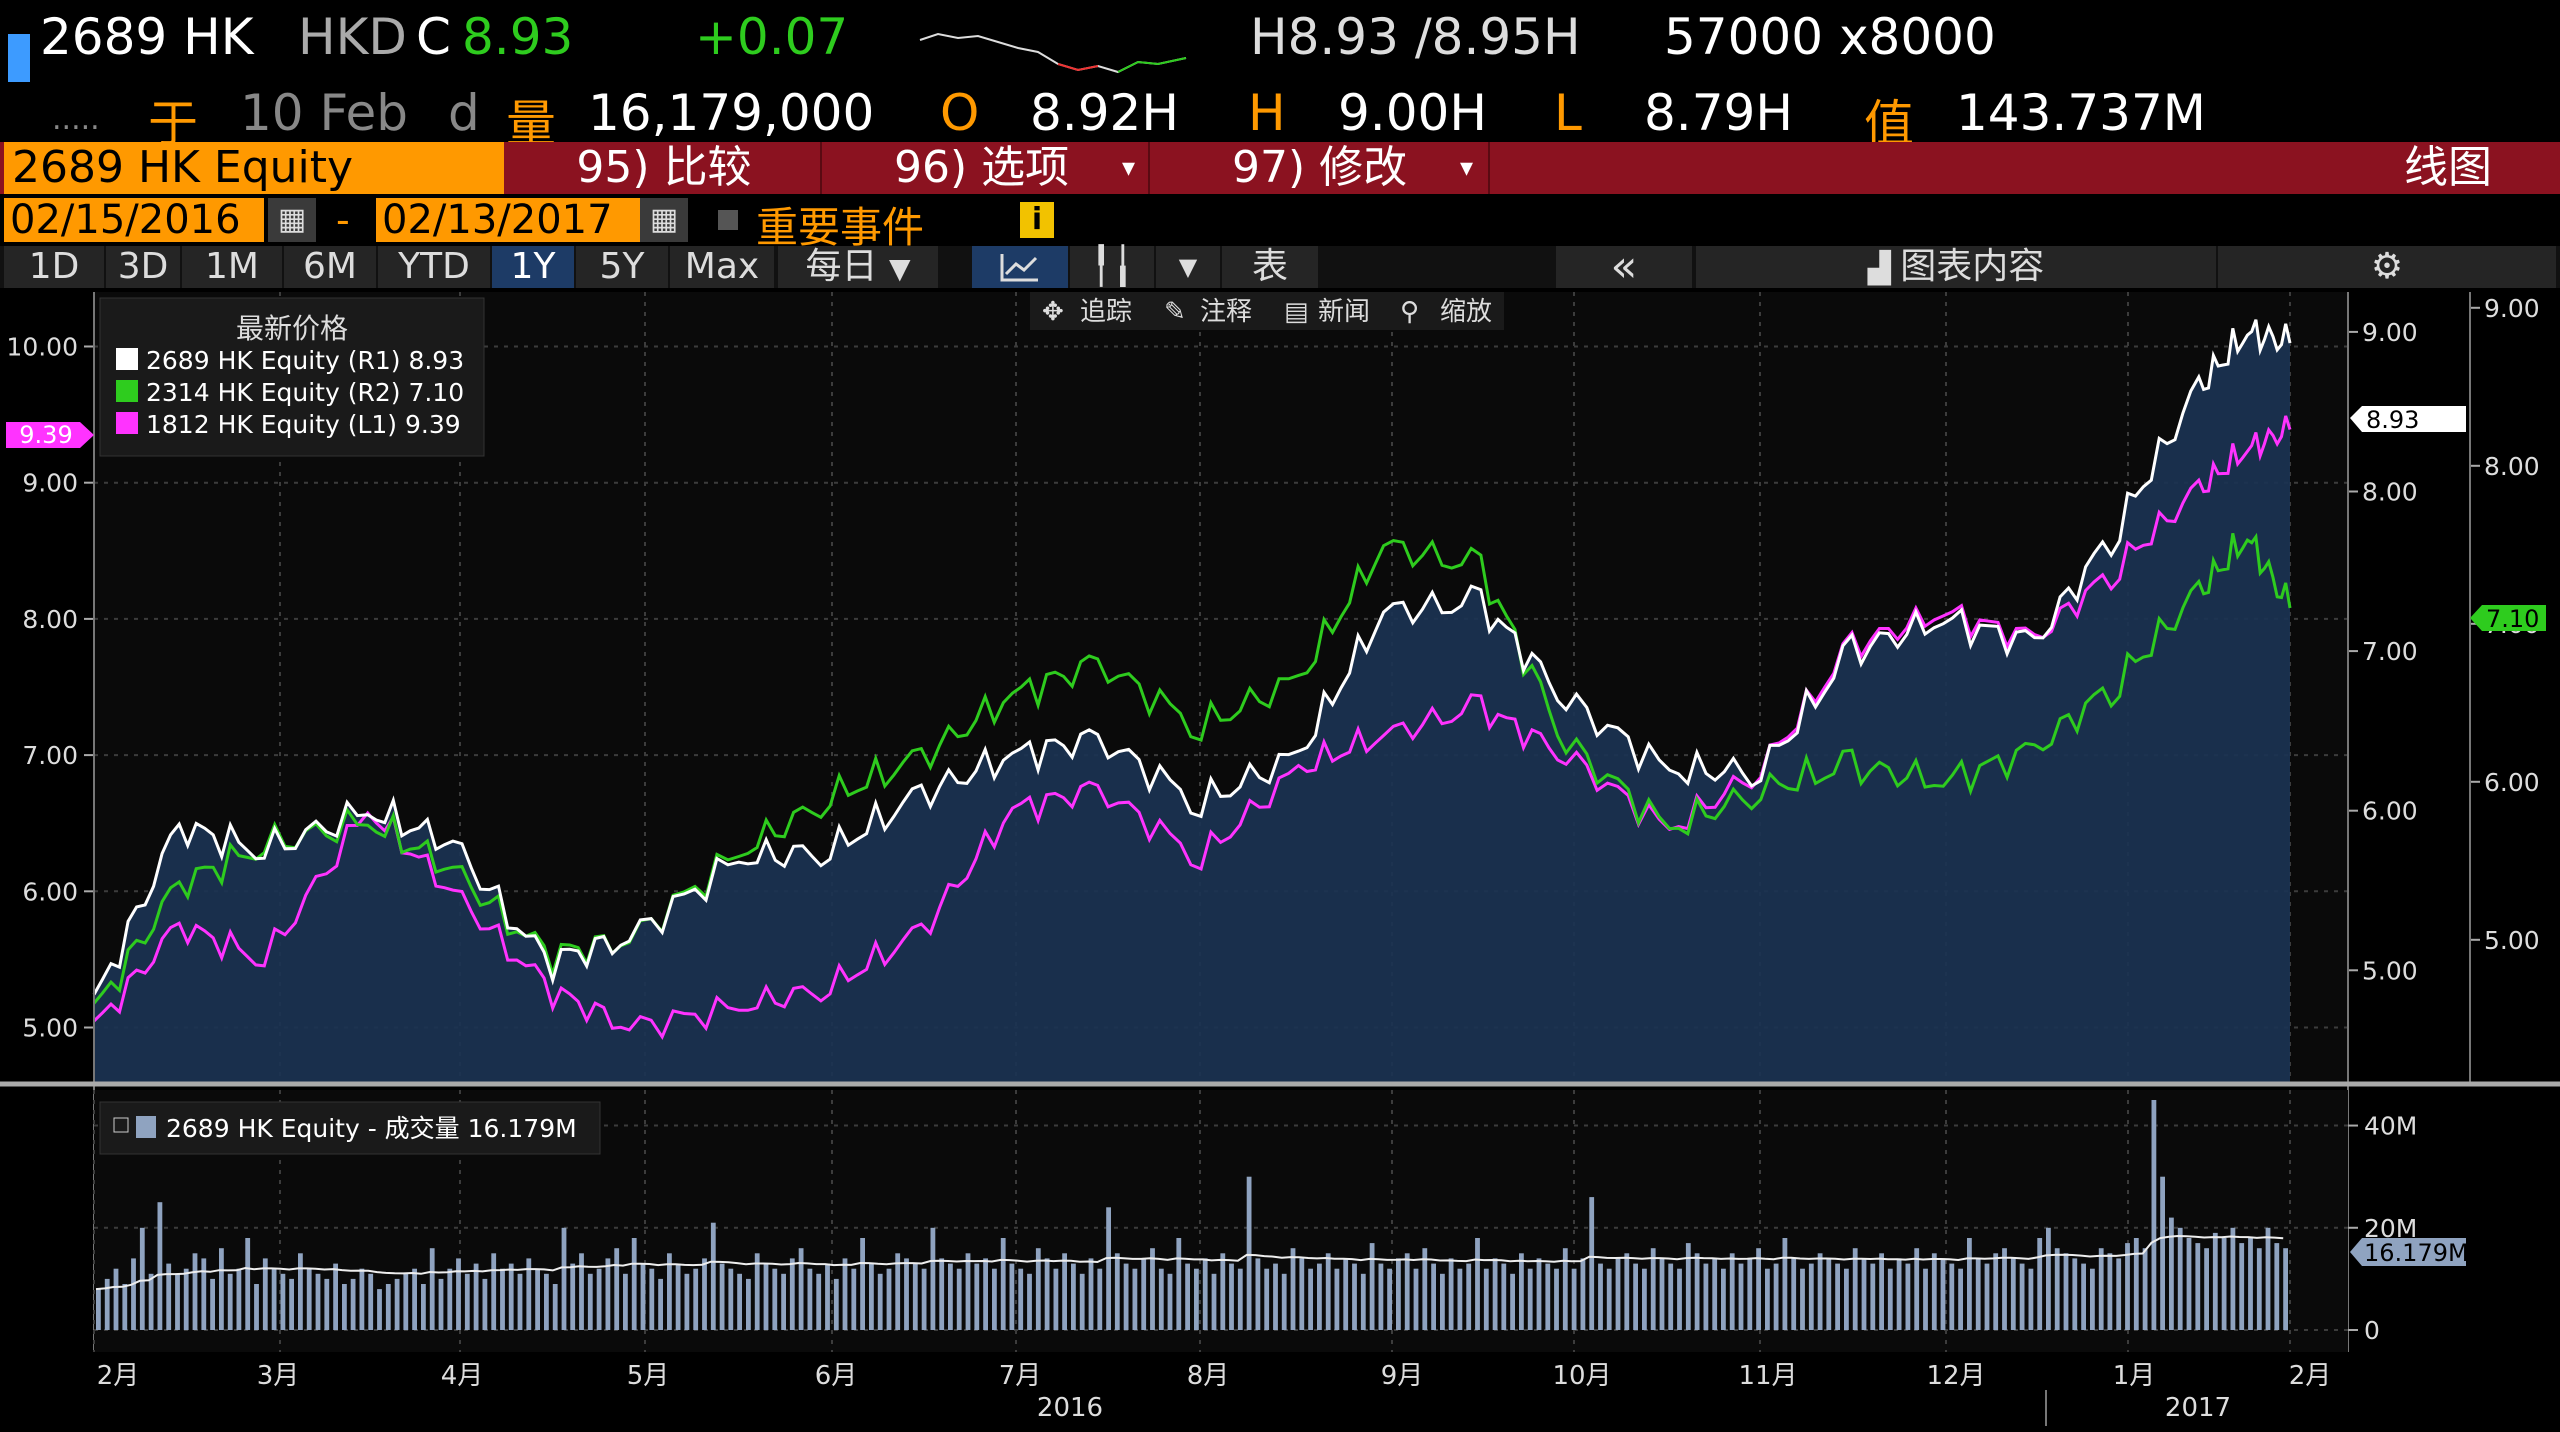  I want to click on collapse-button: «, so click(1624, 267).